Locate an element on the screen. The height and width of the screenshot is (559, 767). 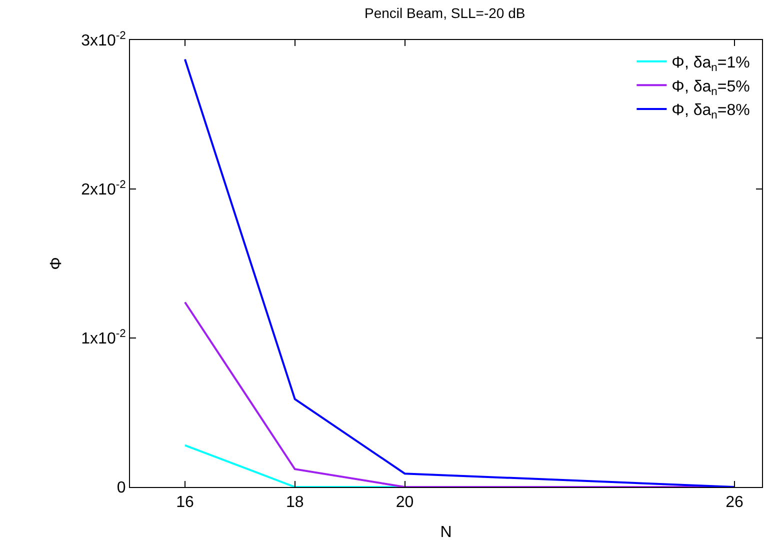
y-tick-label: 0 is located at coordinates (121, 488).